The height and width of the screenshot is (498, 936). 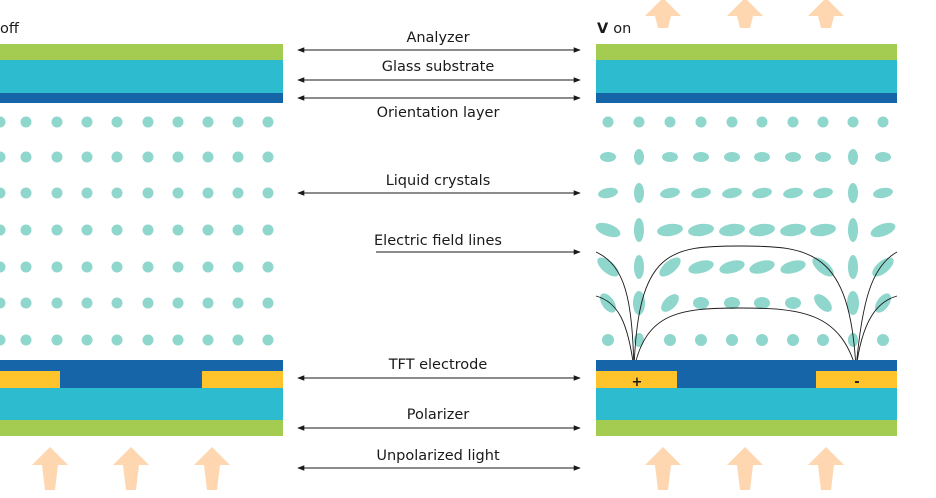 I want to click on right-electrode-negative, so click(x=856, y=379).